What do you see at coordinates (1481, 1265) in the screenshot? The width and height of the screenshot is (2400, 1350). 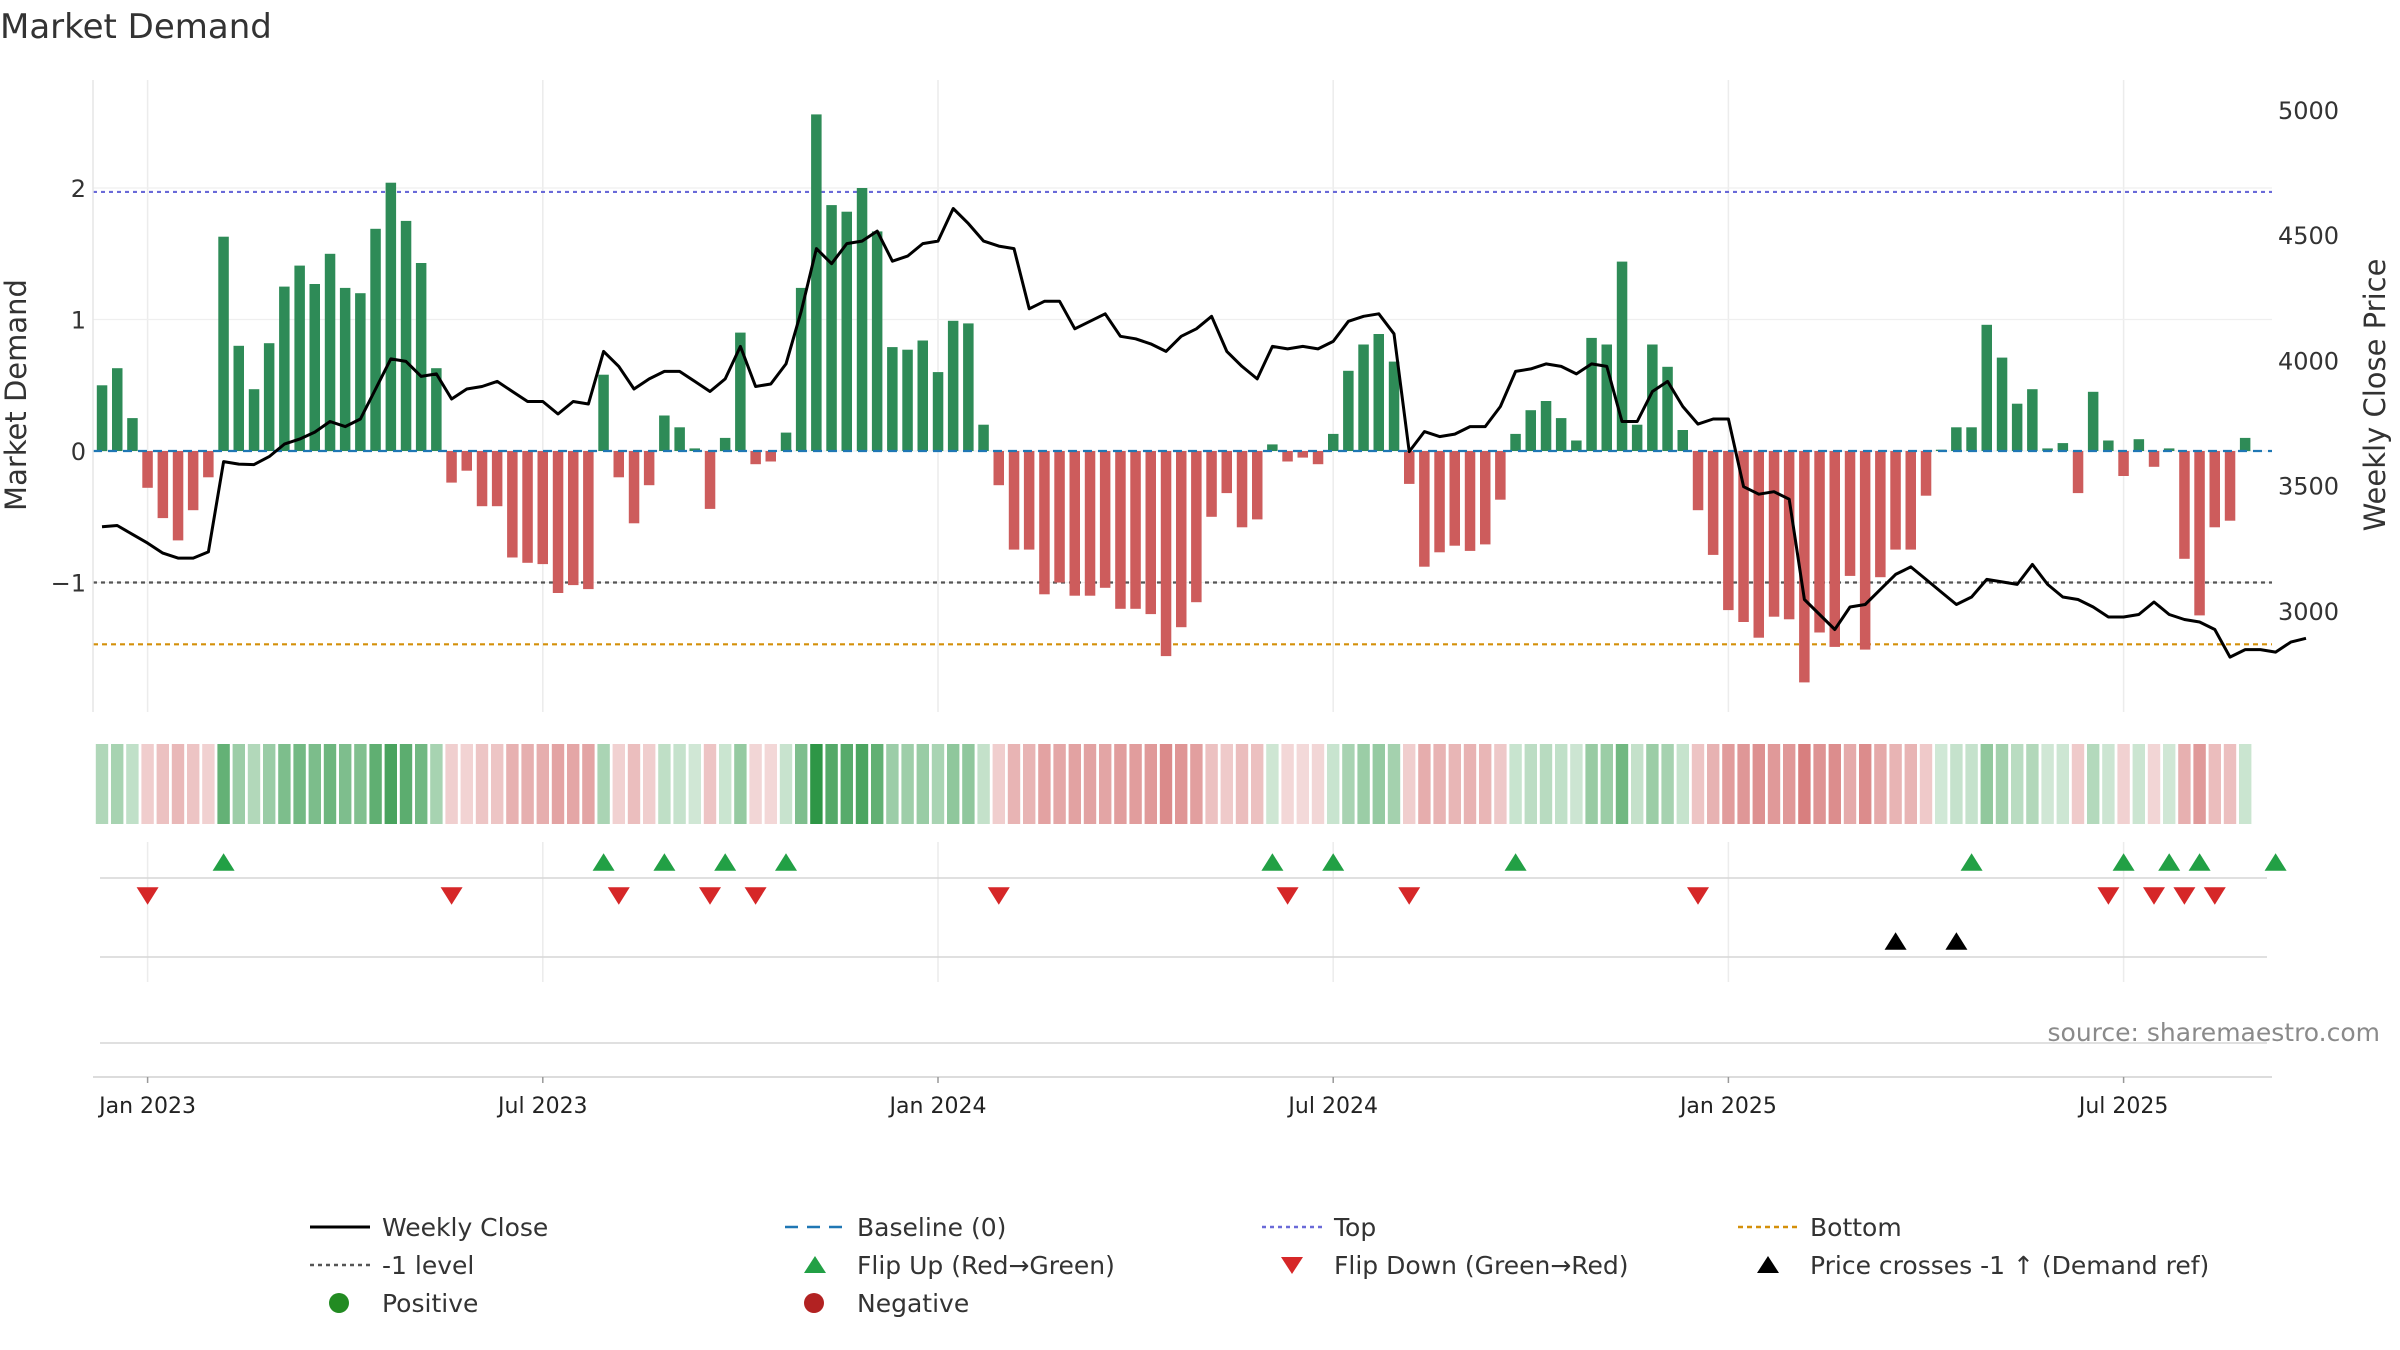 I see `legend-label: Flip Down (Green→Red)` at bounding box center [1481, 1265].